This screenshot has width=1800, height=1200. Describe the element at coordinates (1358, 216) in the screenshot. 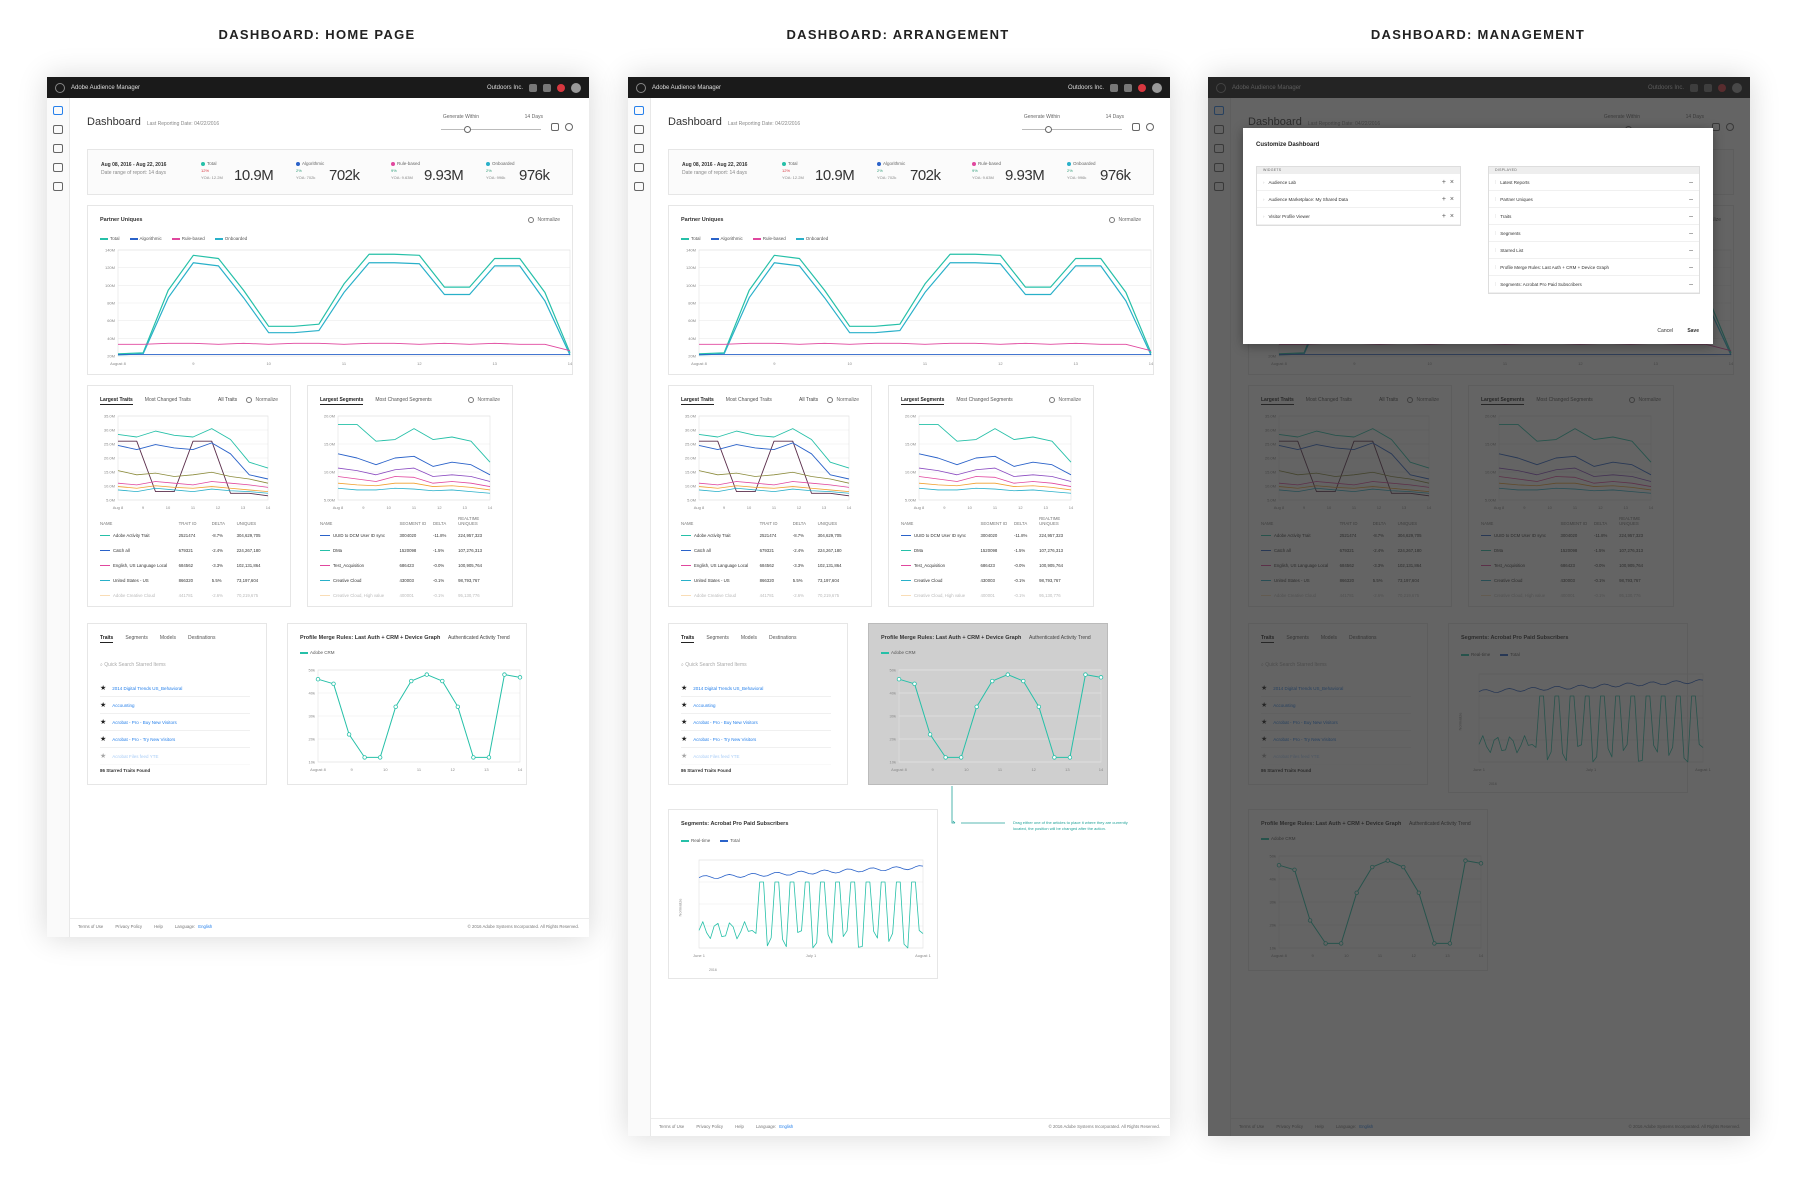

I see `widget-row: › Visitor Profile Viewer + ×` at that location.